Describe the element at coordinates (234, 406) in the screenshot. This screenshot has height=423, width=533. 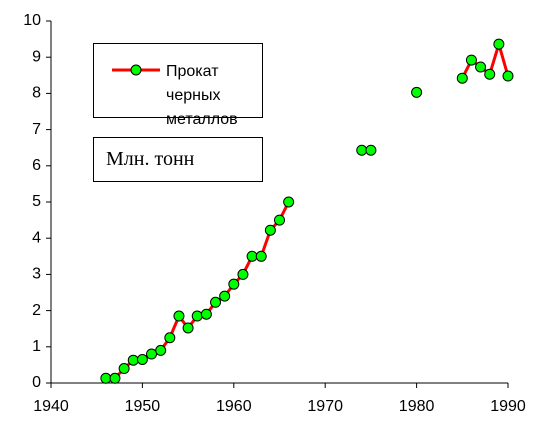
I see `x-tick-label: 1960` at that location.